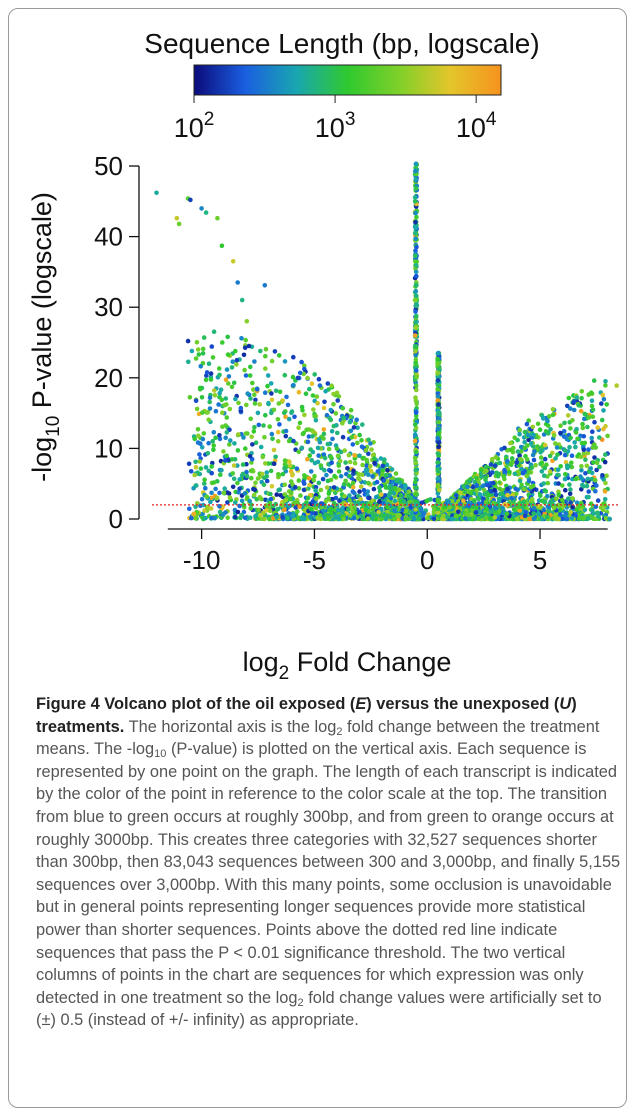 The width and height of the screenshot is (635, 1116). Describe the element at coordinates (554, 435) in the screenshot. I see `data-point-1983` at that location.